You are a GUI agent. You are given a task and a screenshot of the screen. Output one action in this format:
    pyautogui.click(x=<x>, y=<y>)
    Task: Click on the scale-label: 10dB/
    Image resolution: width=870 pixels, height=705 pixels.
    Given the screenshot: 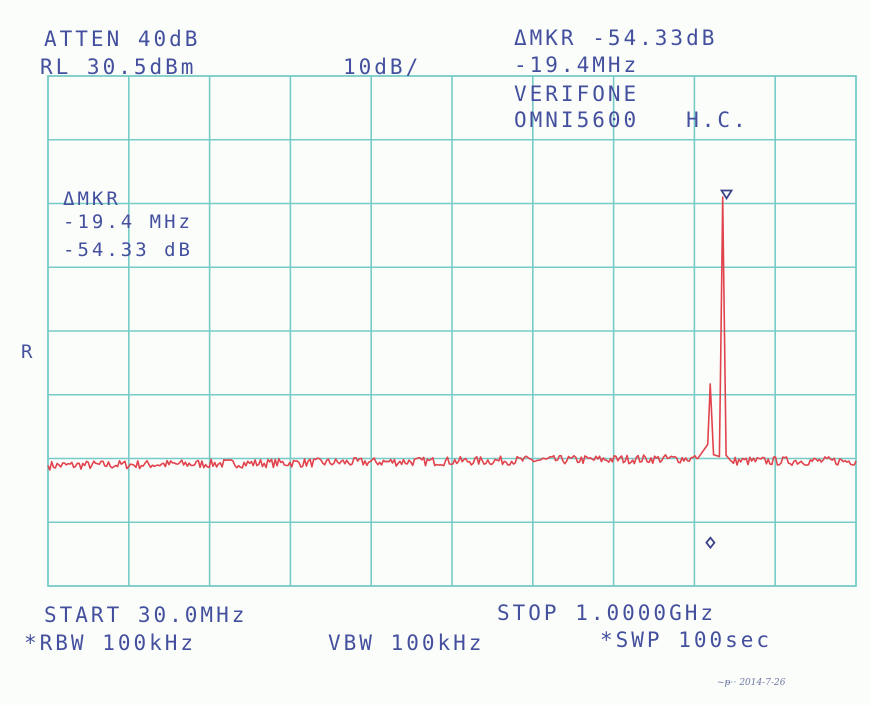 What is the action you would take?
    pyautogui.click(x=382, y=67)
    